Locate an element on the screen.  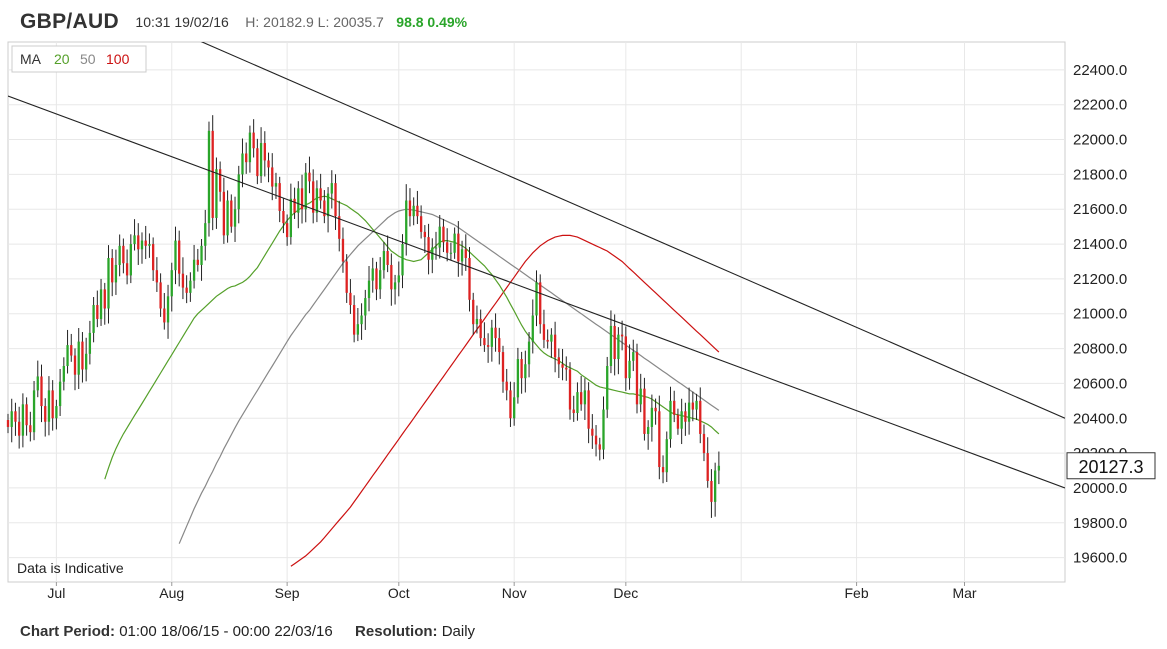
x-tick-label: Mar is located at coordinates (964, 593).